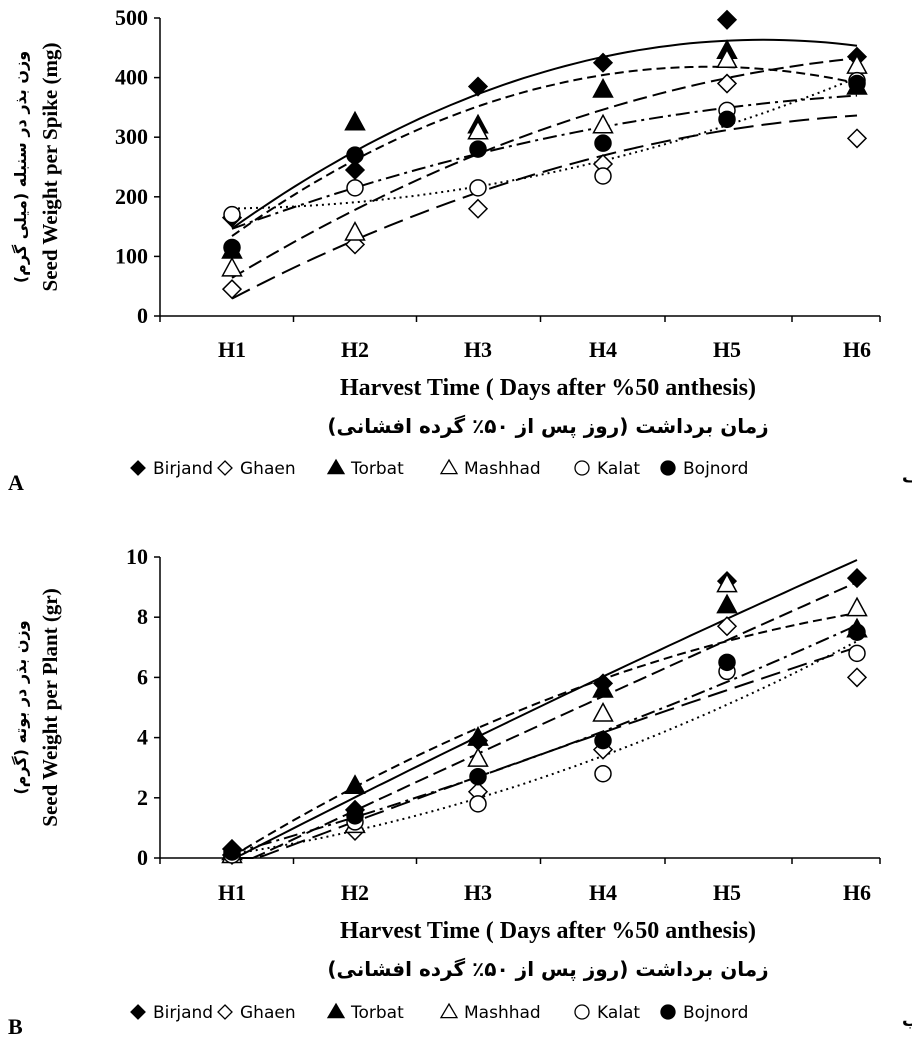  I want to click on trendline-bojnord, so click(544, 162).